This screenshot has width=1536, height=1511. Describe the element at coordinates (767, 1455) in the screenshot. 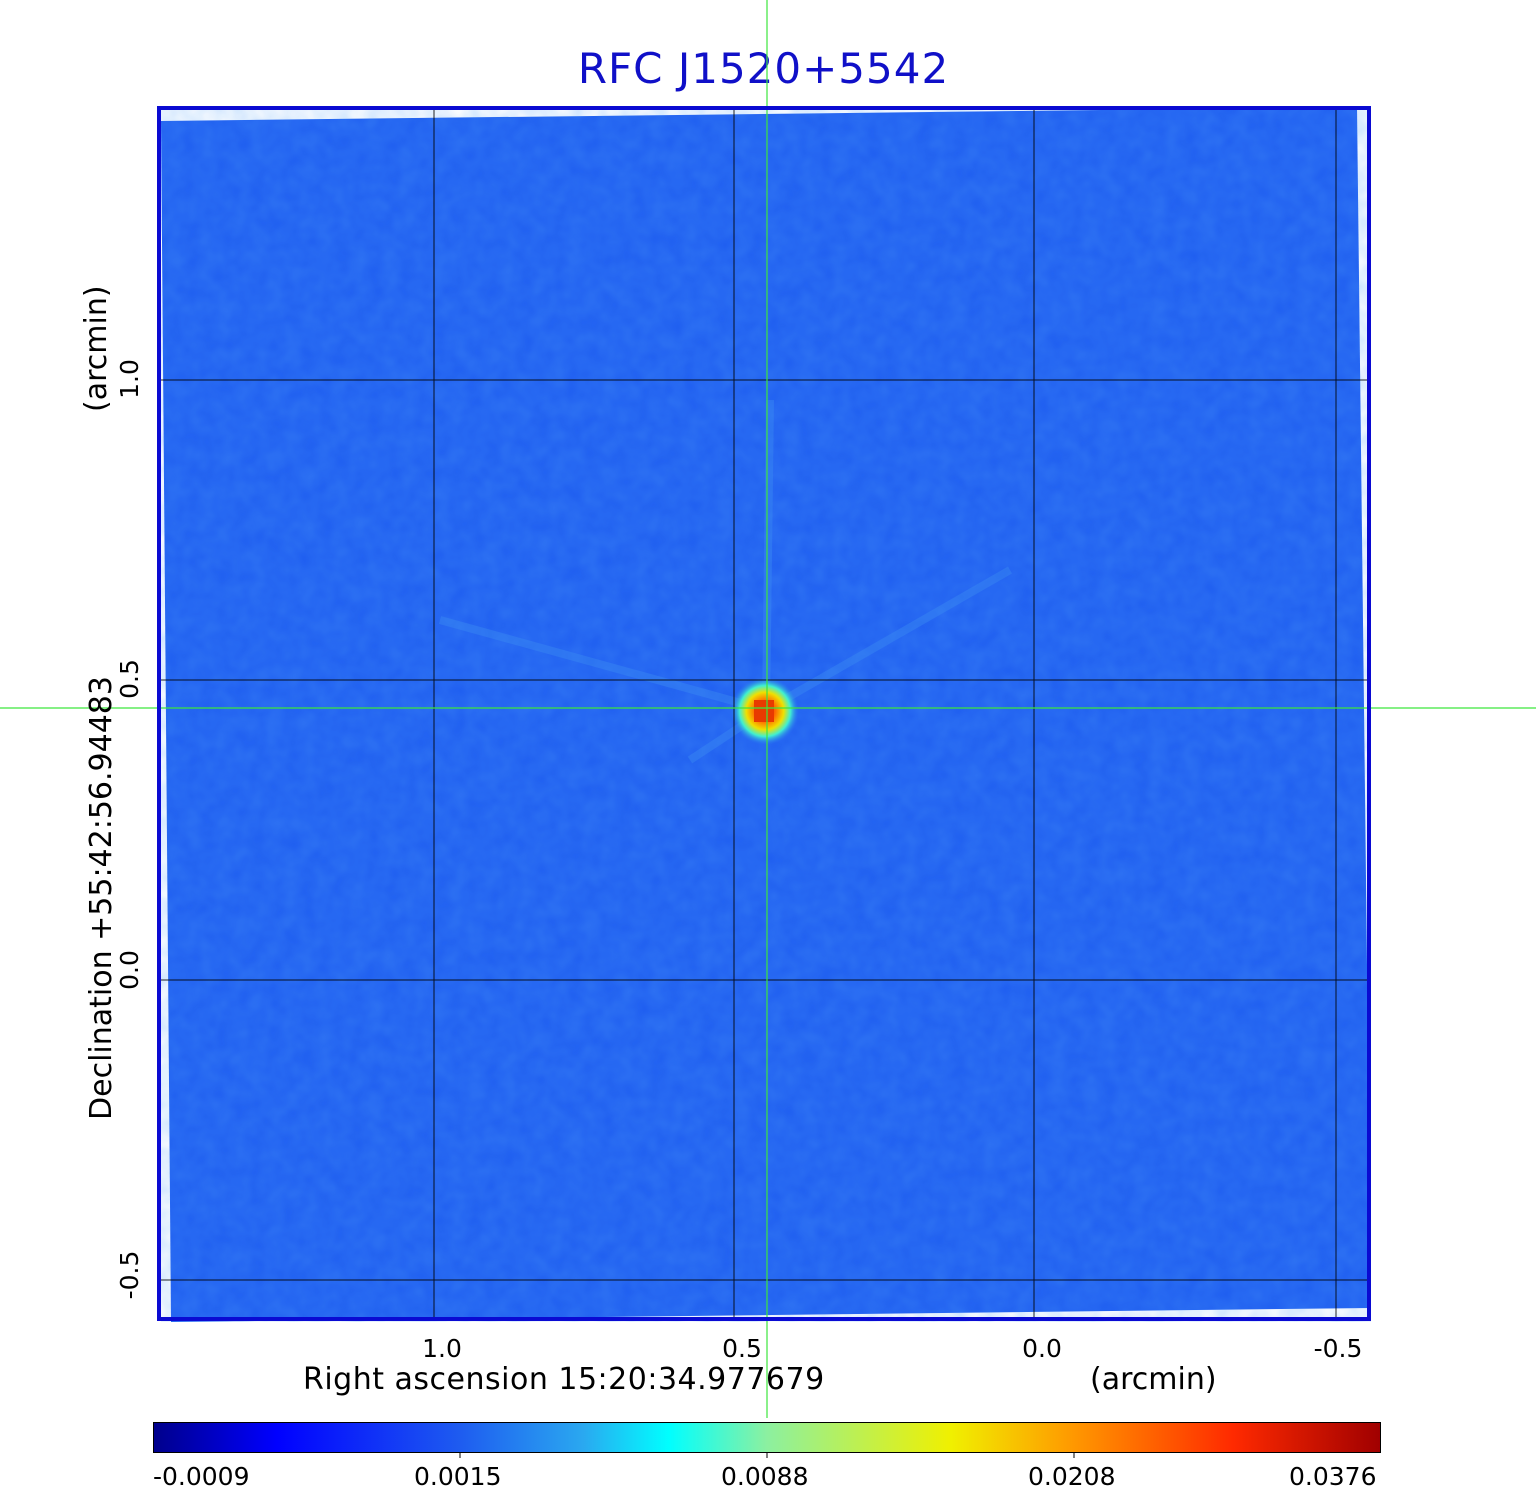

I see `colorbar-ticks` at that location.